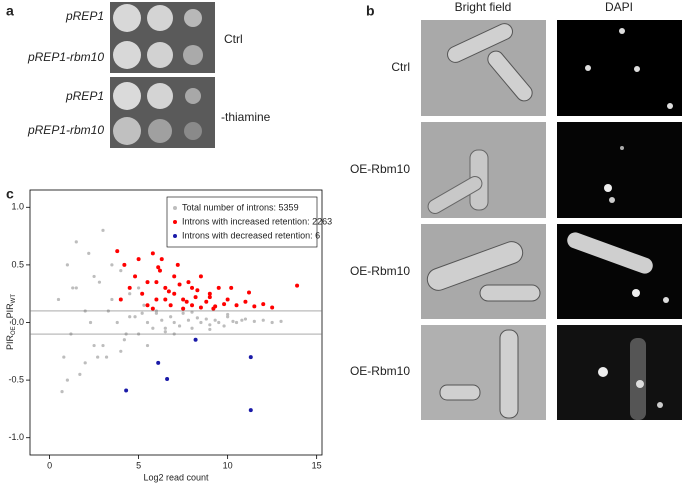 Image resolution: width=685 pixels, height=490 pixels. I want to click on condition-label: -thiamine, so click(246, 117).